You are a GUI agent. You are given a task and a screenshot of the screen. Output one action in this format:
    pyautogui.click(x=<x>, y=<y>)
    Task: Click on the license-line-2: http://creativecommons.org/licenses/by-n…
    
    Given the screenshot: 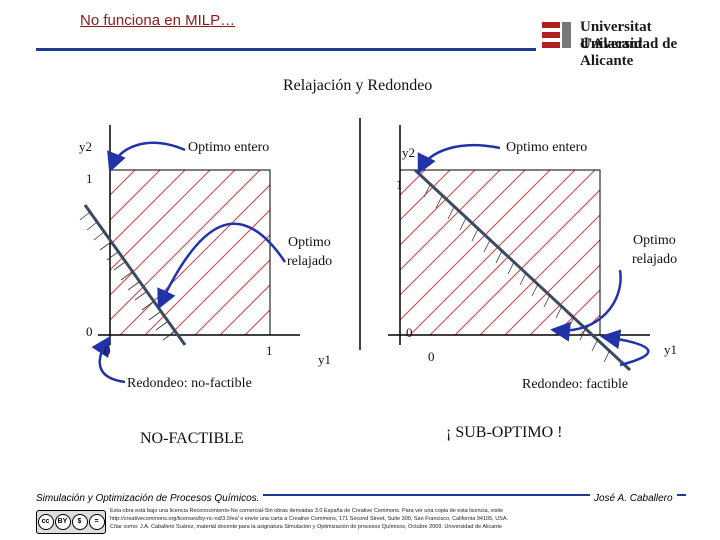 What is the action you would take?
    pyautogui.click(x=309, y=519)
    